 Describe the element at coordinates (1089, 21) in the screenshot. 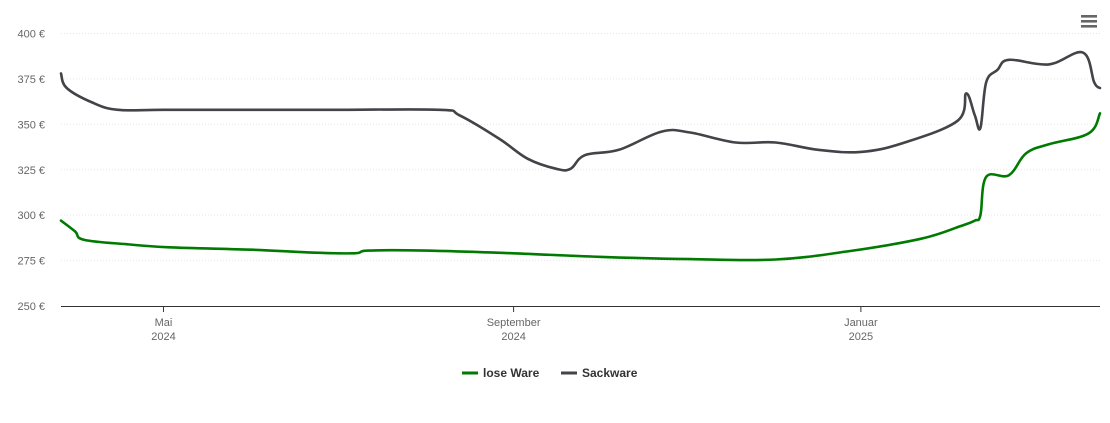

I see `hamburger-menu-icon` at that location.